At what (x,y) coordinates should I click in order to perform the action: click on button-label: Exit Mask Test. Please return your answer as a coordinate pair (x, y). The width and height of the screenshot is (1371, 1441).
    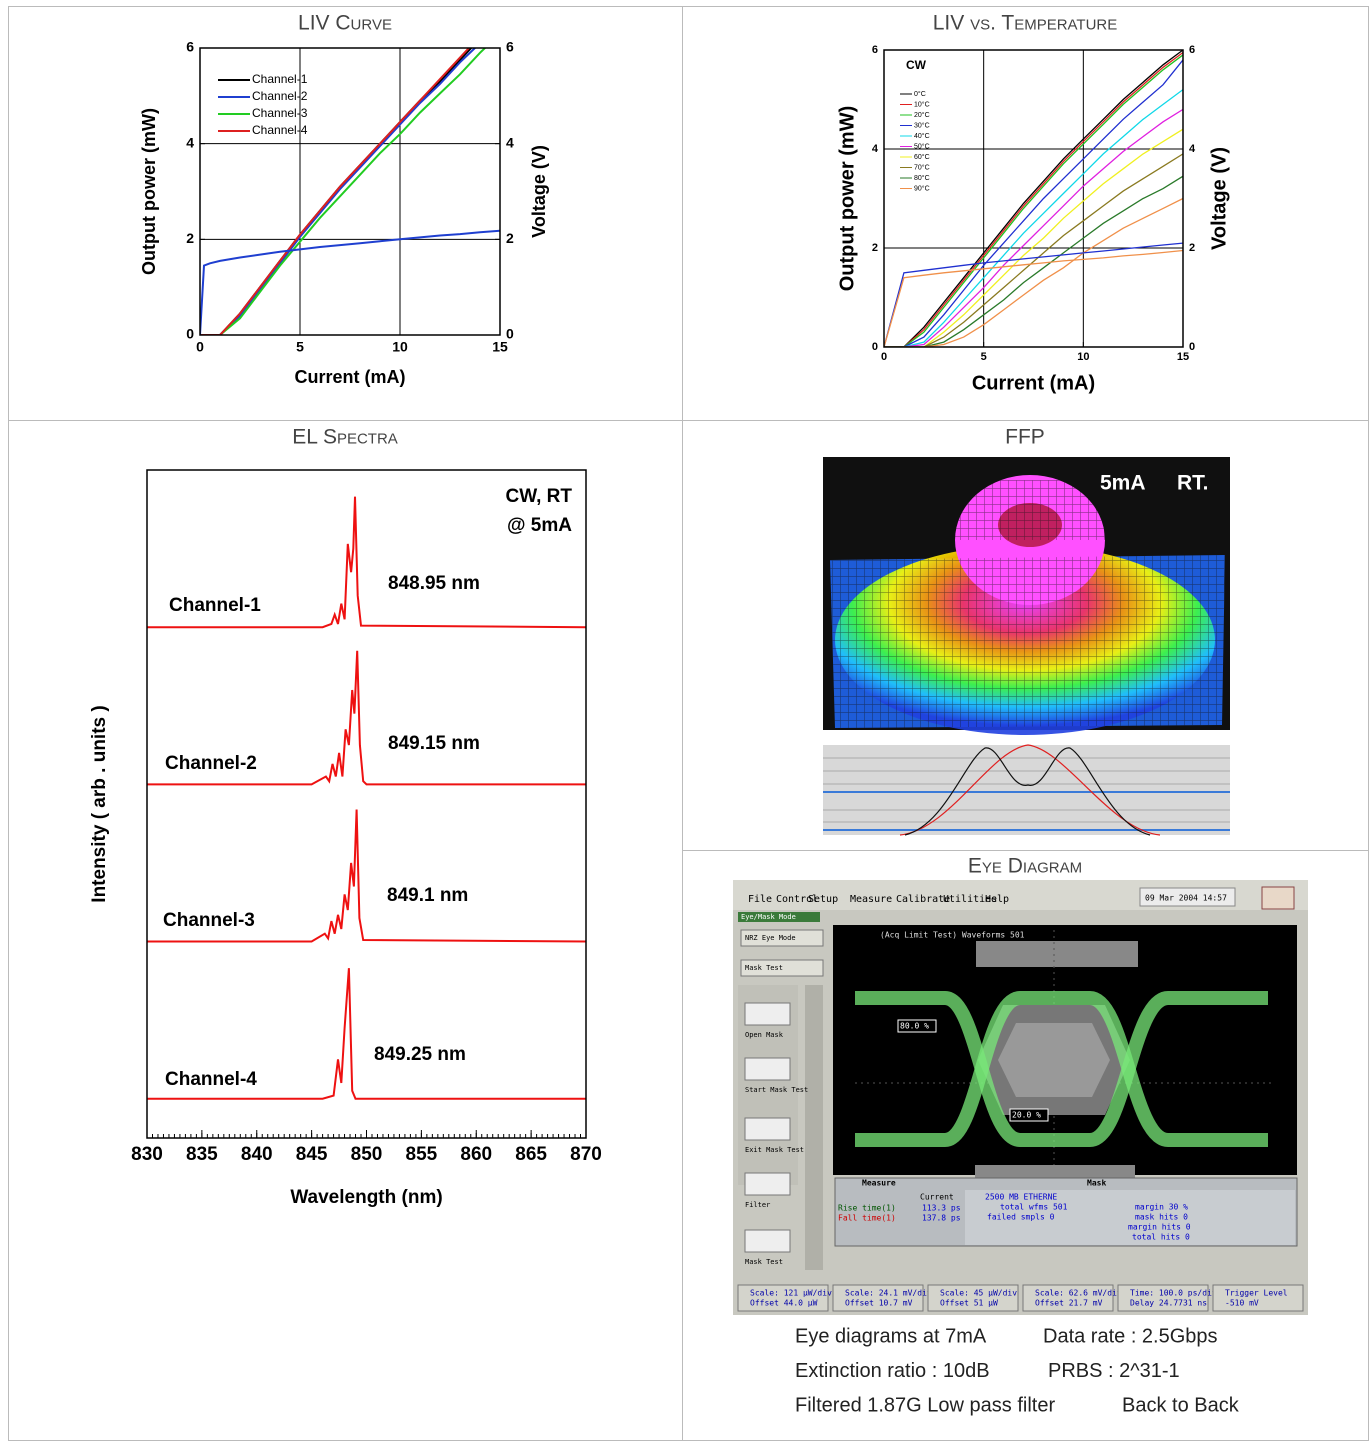
    Looking at the image, I should click on (774, 1150).